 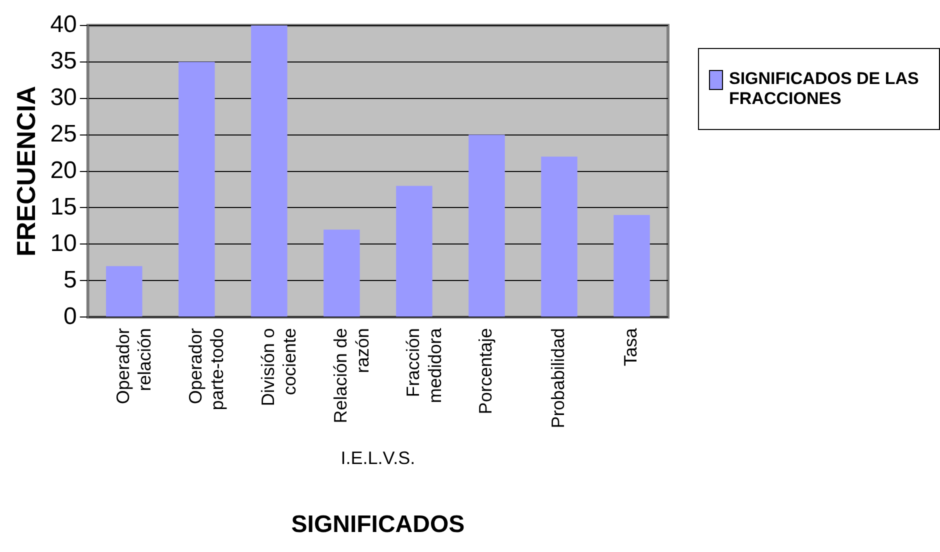 What do you see at coordinates (63, 170) in the screenshot?
I see `y-tick-label: 20` at bounding box center [63, 170].